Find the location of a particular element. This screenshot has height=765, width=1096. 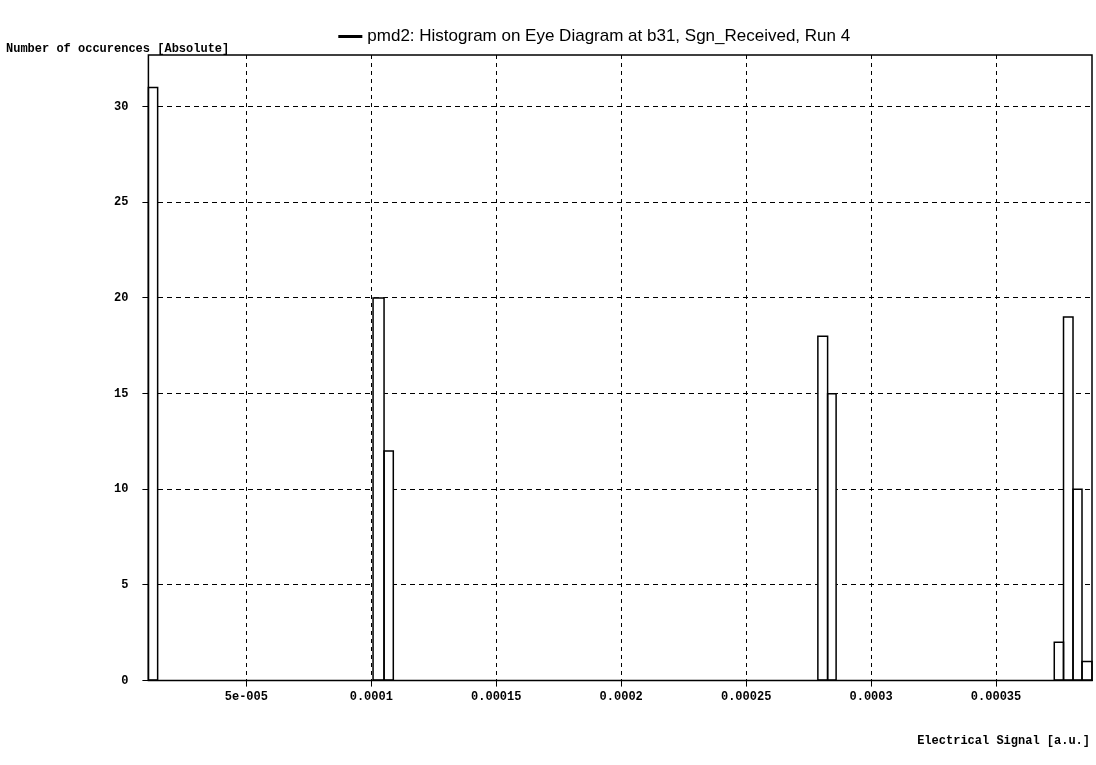

legend-label: pmd2: Histogram on Eye Diagram at b31, Sgn_Received, Run 4 is located at coordinates (609, 36).